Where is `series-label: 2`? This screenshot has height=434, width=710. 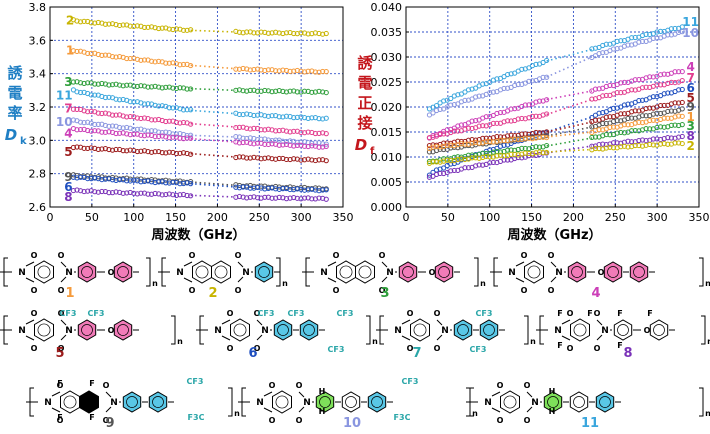
series-label: 2 is located at coordinates (70, 20).